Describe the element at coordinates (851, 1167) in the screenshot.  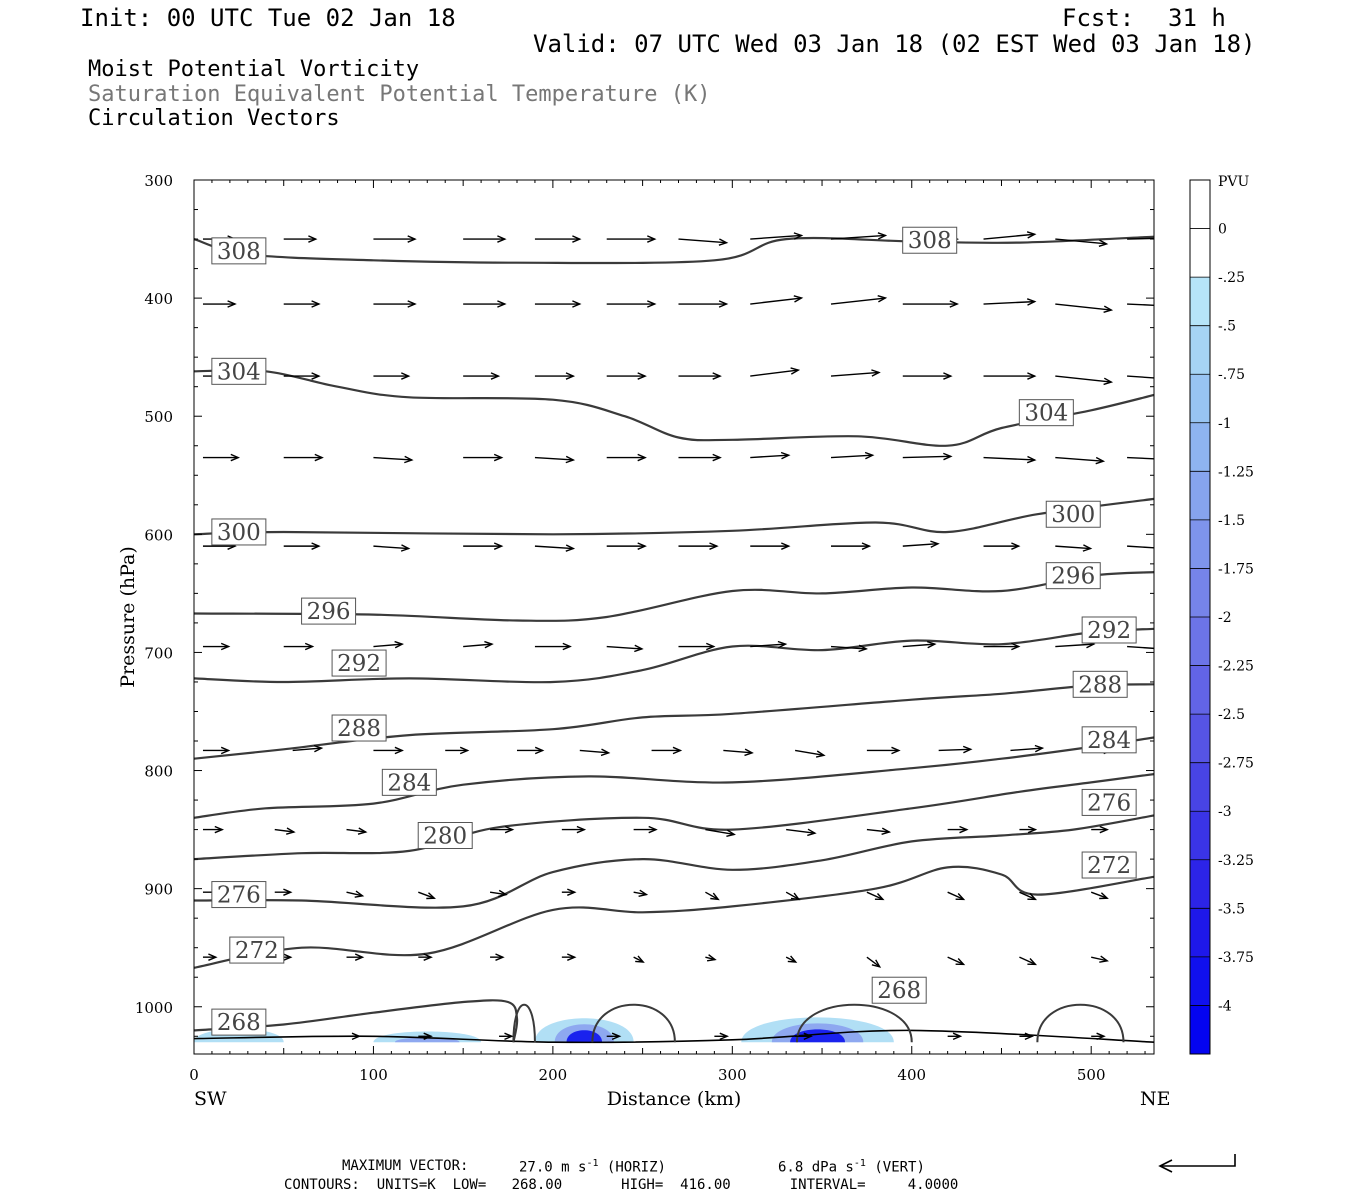
I see `max-vertical-vector: 6.8 dPa s-1 (VERT)` at that location.